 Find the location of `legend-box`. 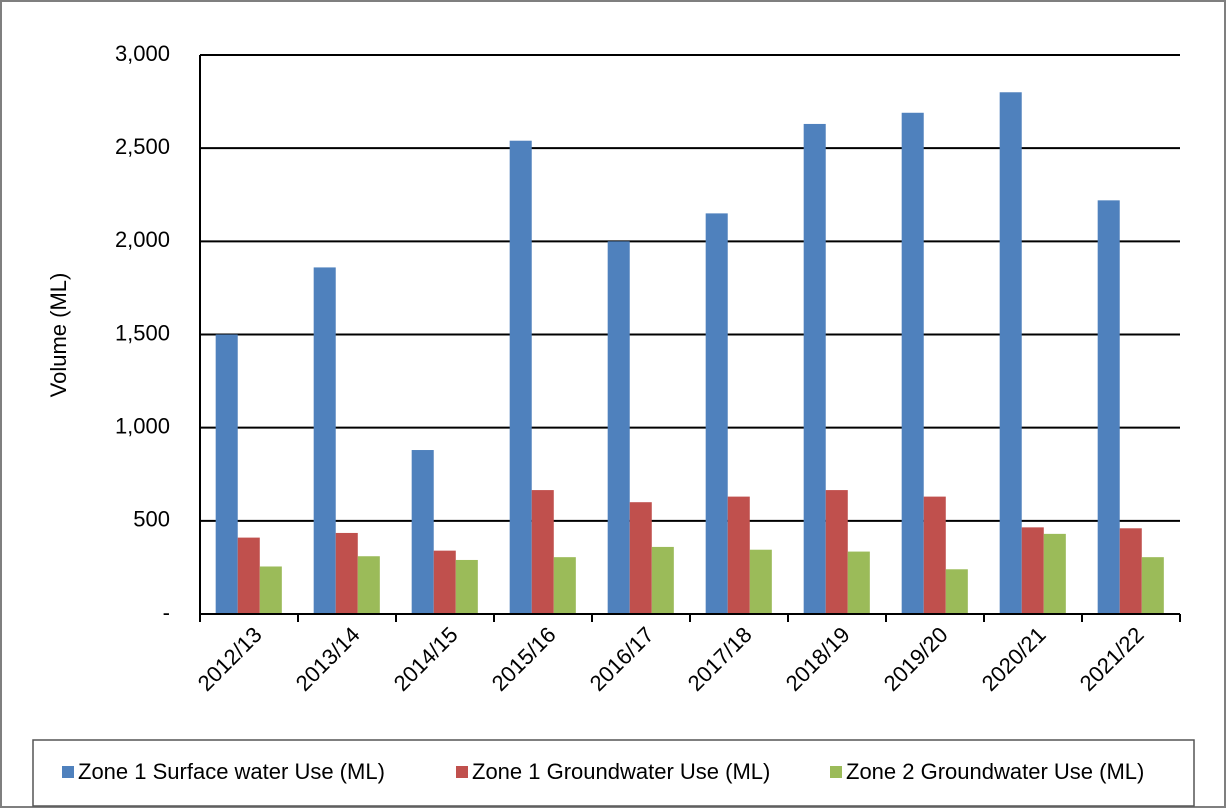

legend-box is located at coordinates (613, 773).